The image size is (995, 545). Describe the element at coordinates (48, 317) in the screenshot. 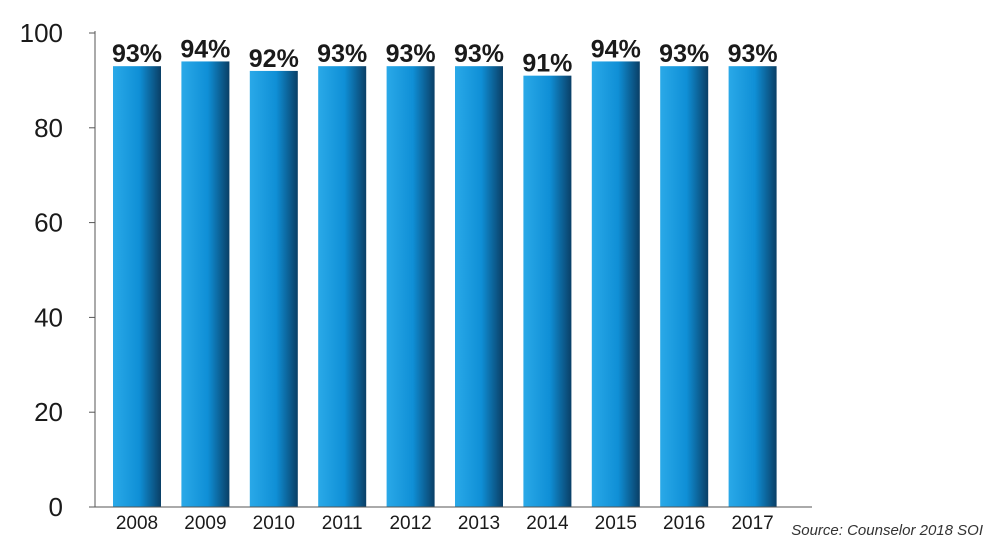

I see `y-tick-label: 40` at that location.